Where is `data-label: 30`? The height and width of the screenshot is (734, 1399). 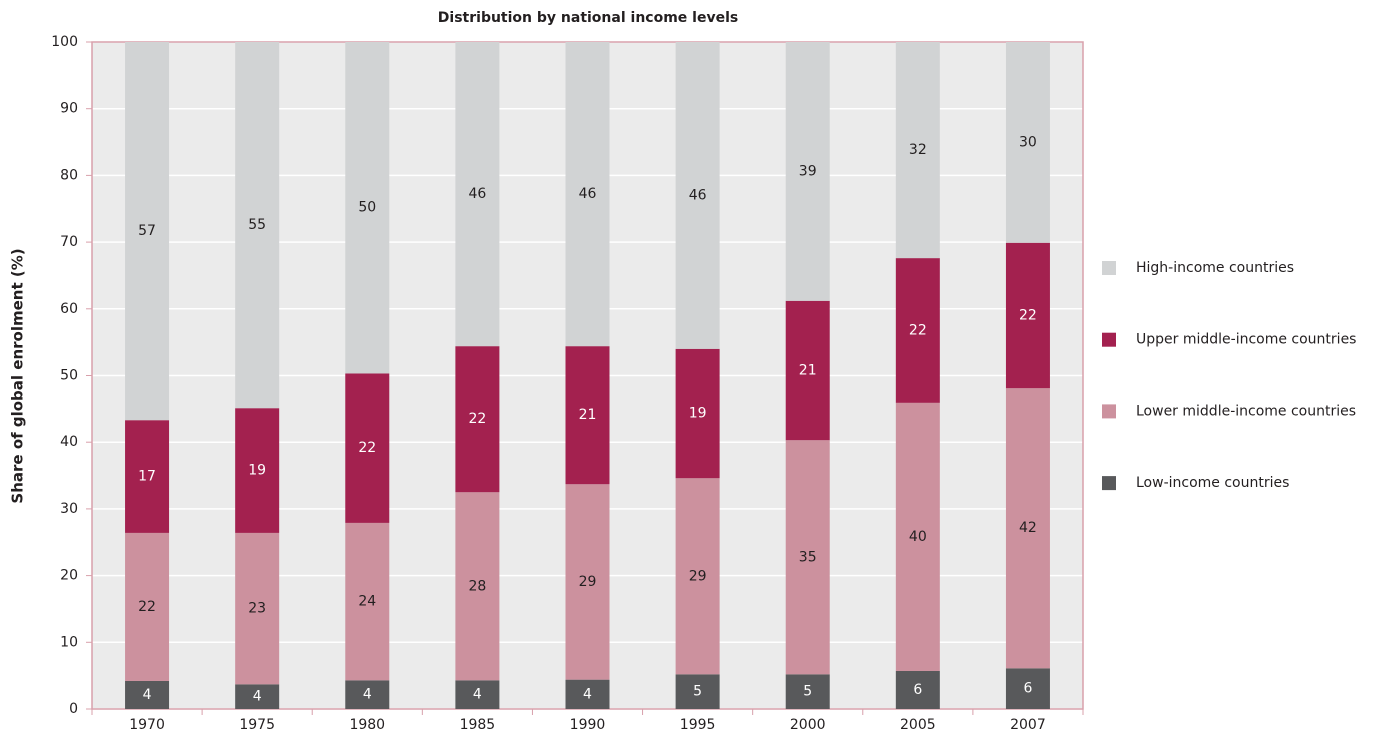 data-label: 30 is located at coordinates (1028, 142).